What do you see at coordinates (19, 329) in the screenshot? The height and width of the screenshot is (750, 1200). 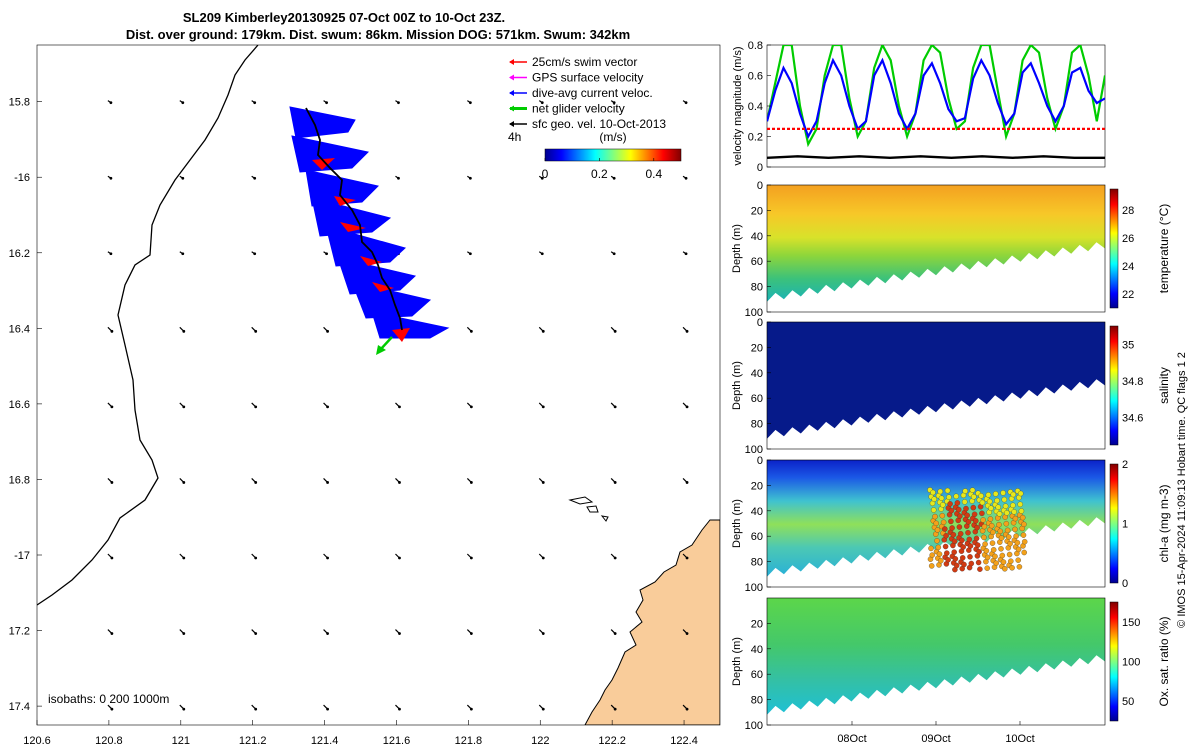 I see `y-tick-label: 16.4` at bounding box center [19, 329].